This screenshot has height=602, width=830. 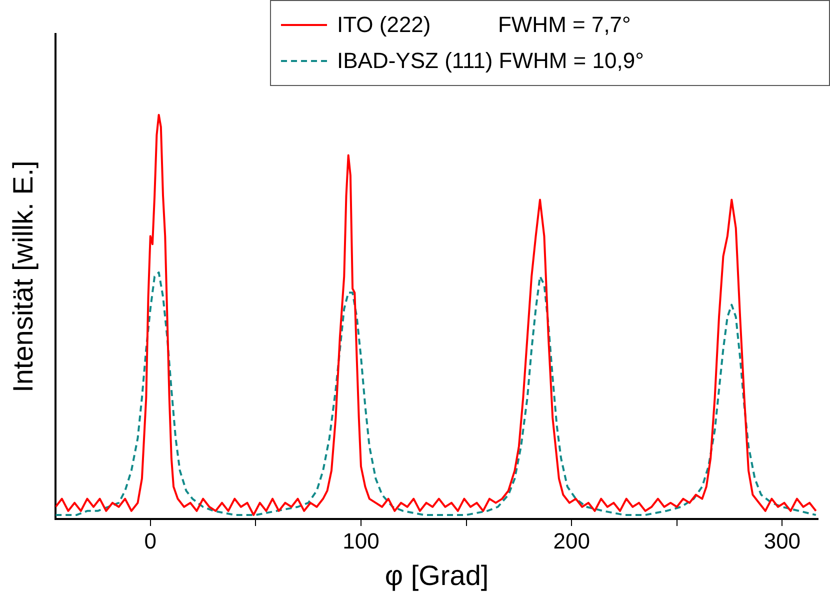 What do you see at coordinates (150, 541) in the screenshot?
I see `x-tick-label: 0` at bounding box center [150, 541].